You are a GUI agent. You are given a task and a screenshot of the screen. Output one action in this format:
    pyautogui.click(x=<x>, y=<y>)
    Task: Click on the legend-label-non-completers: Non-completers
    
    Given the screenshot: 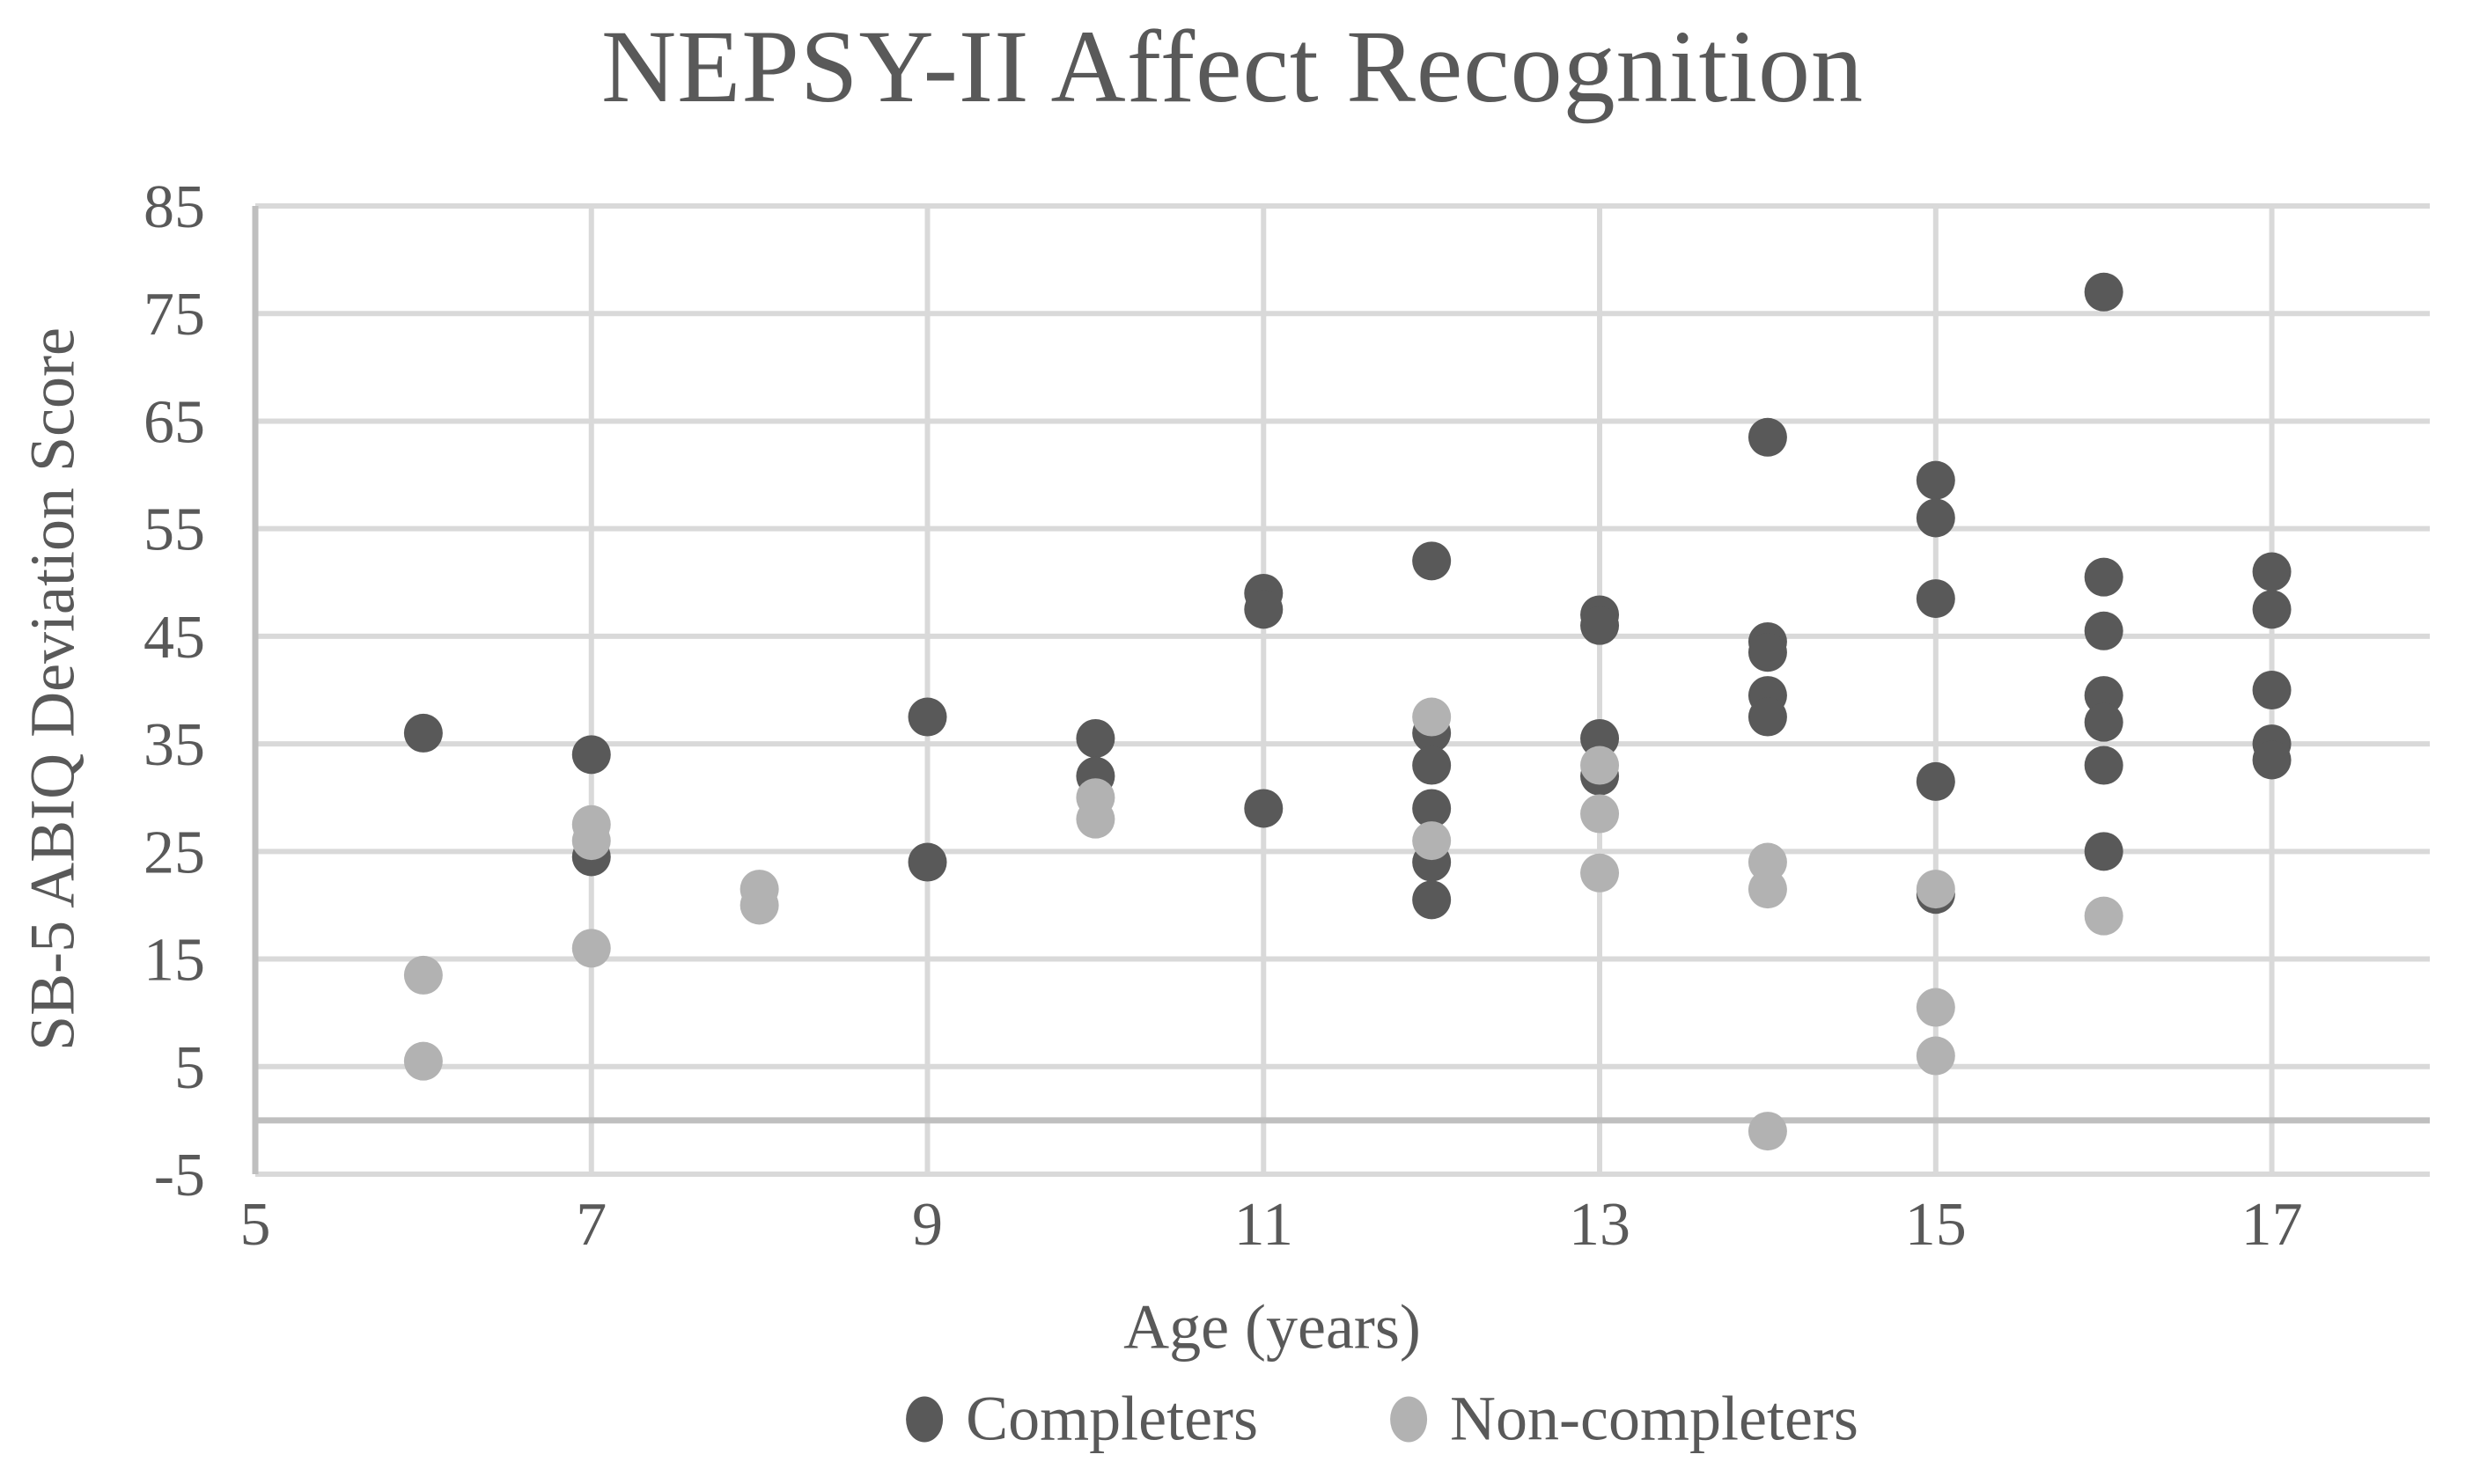 What is the action you would take?
    pyautogui.click(x=1654, y=1418)
    